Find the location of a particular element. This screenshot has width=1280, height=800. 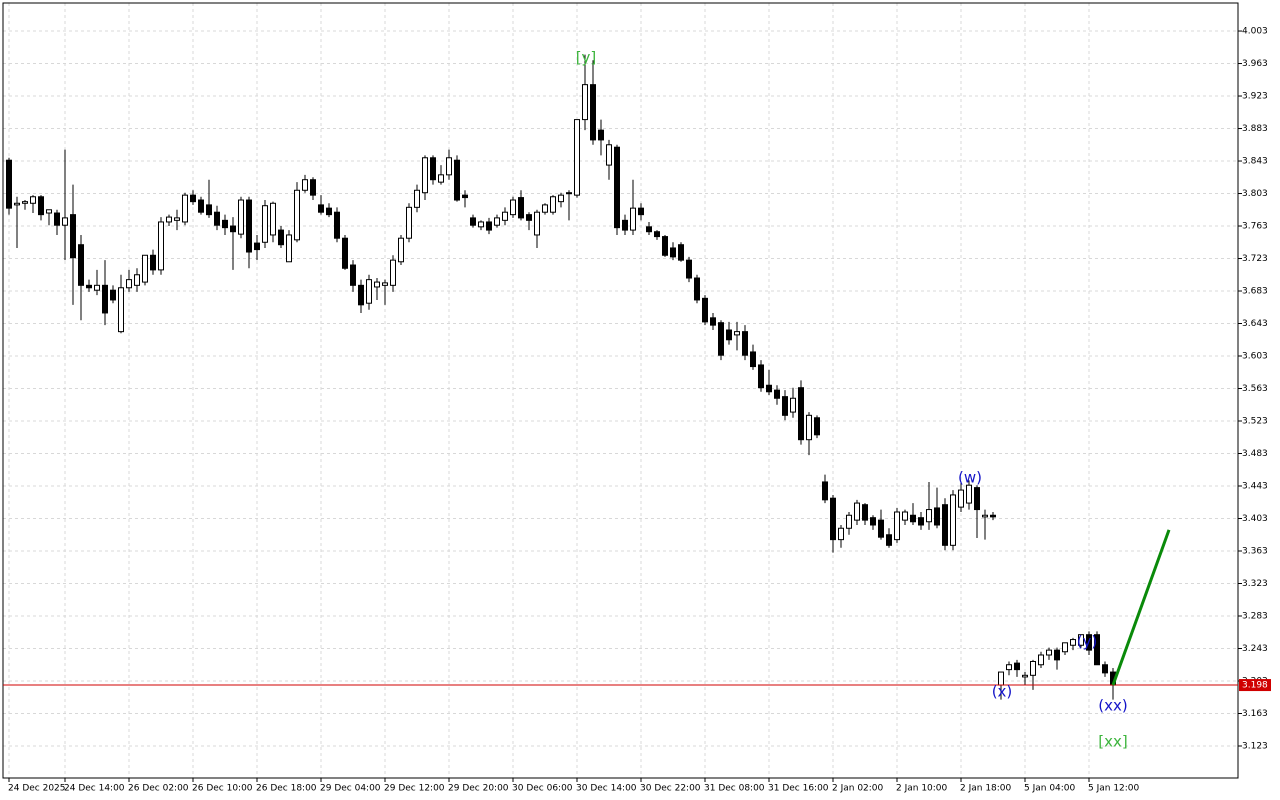

wave-label: [y] is located at coordinates (586, 58).